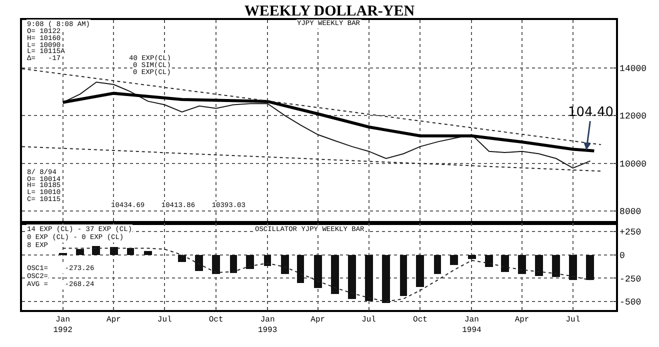 The image size is (659, 347). What do you see at coordinates (472, 325) in the screenshot?
I see `x-tick-label: Jan 1994` at bounding box center [472, 325].